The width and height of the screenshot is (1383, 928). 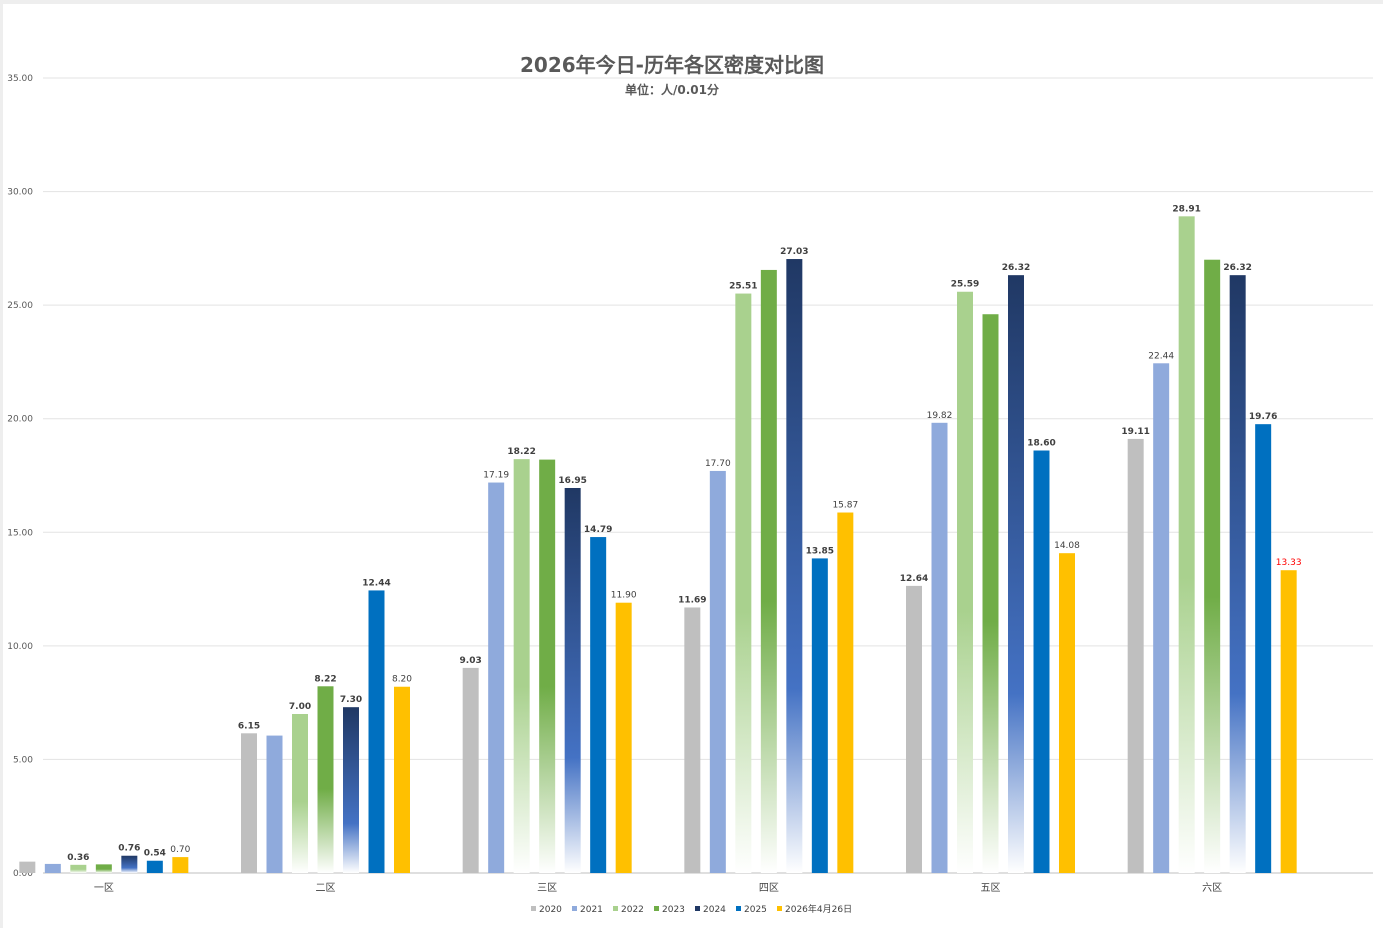 What do you see at coordinates (104, 888) in the screenshot?
I see `category-label: 一区` at bounding box center [104, 888].